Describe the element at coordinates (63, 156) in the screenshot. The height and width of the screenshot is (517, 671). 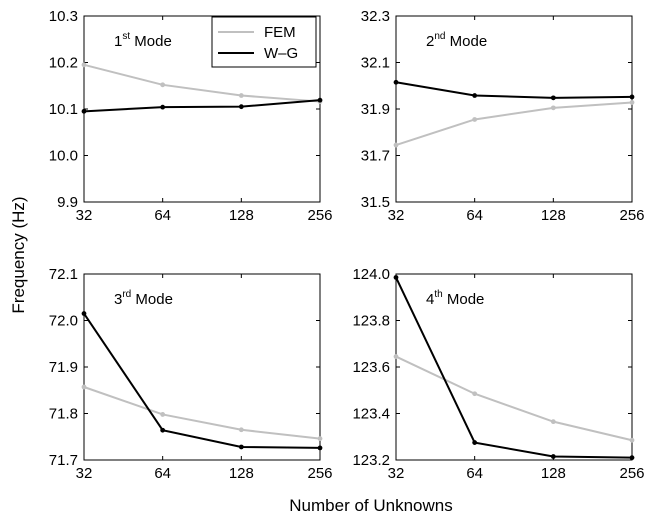
I see `y-tick-label: 10.0` at that location.